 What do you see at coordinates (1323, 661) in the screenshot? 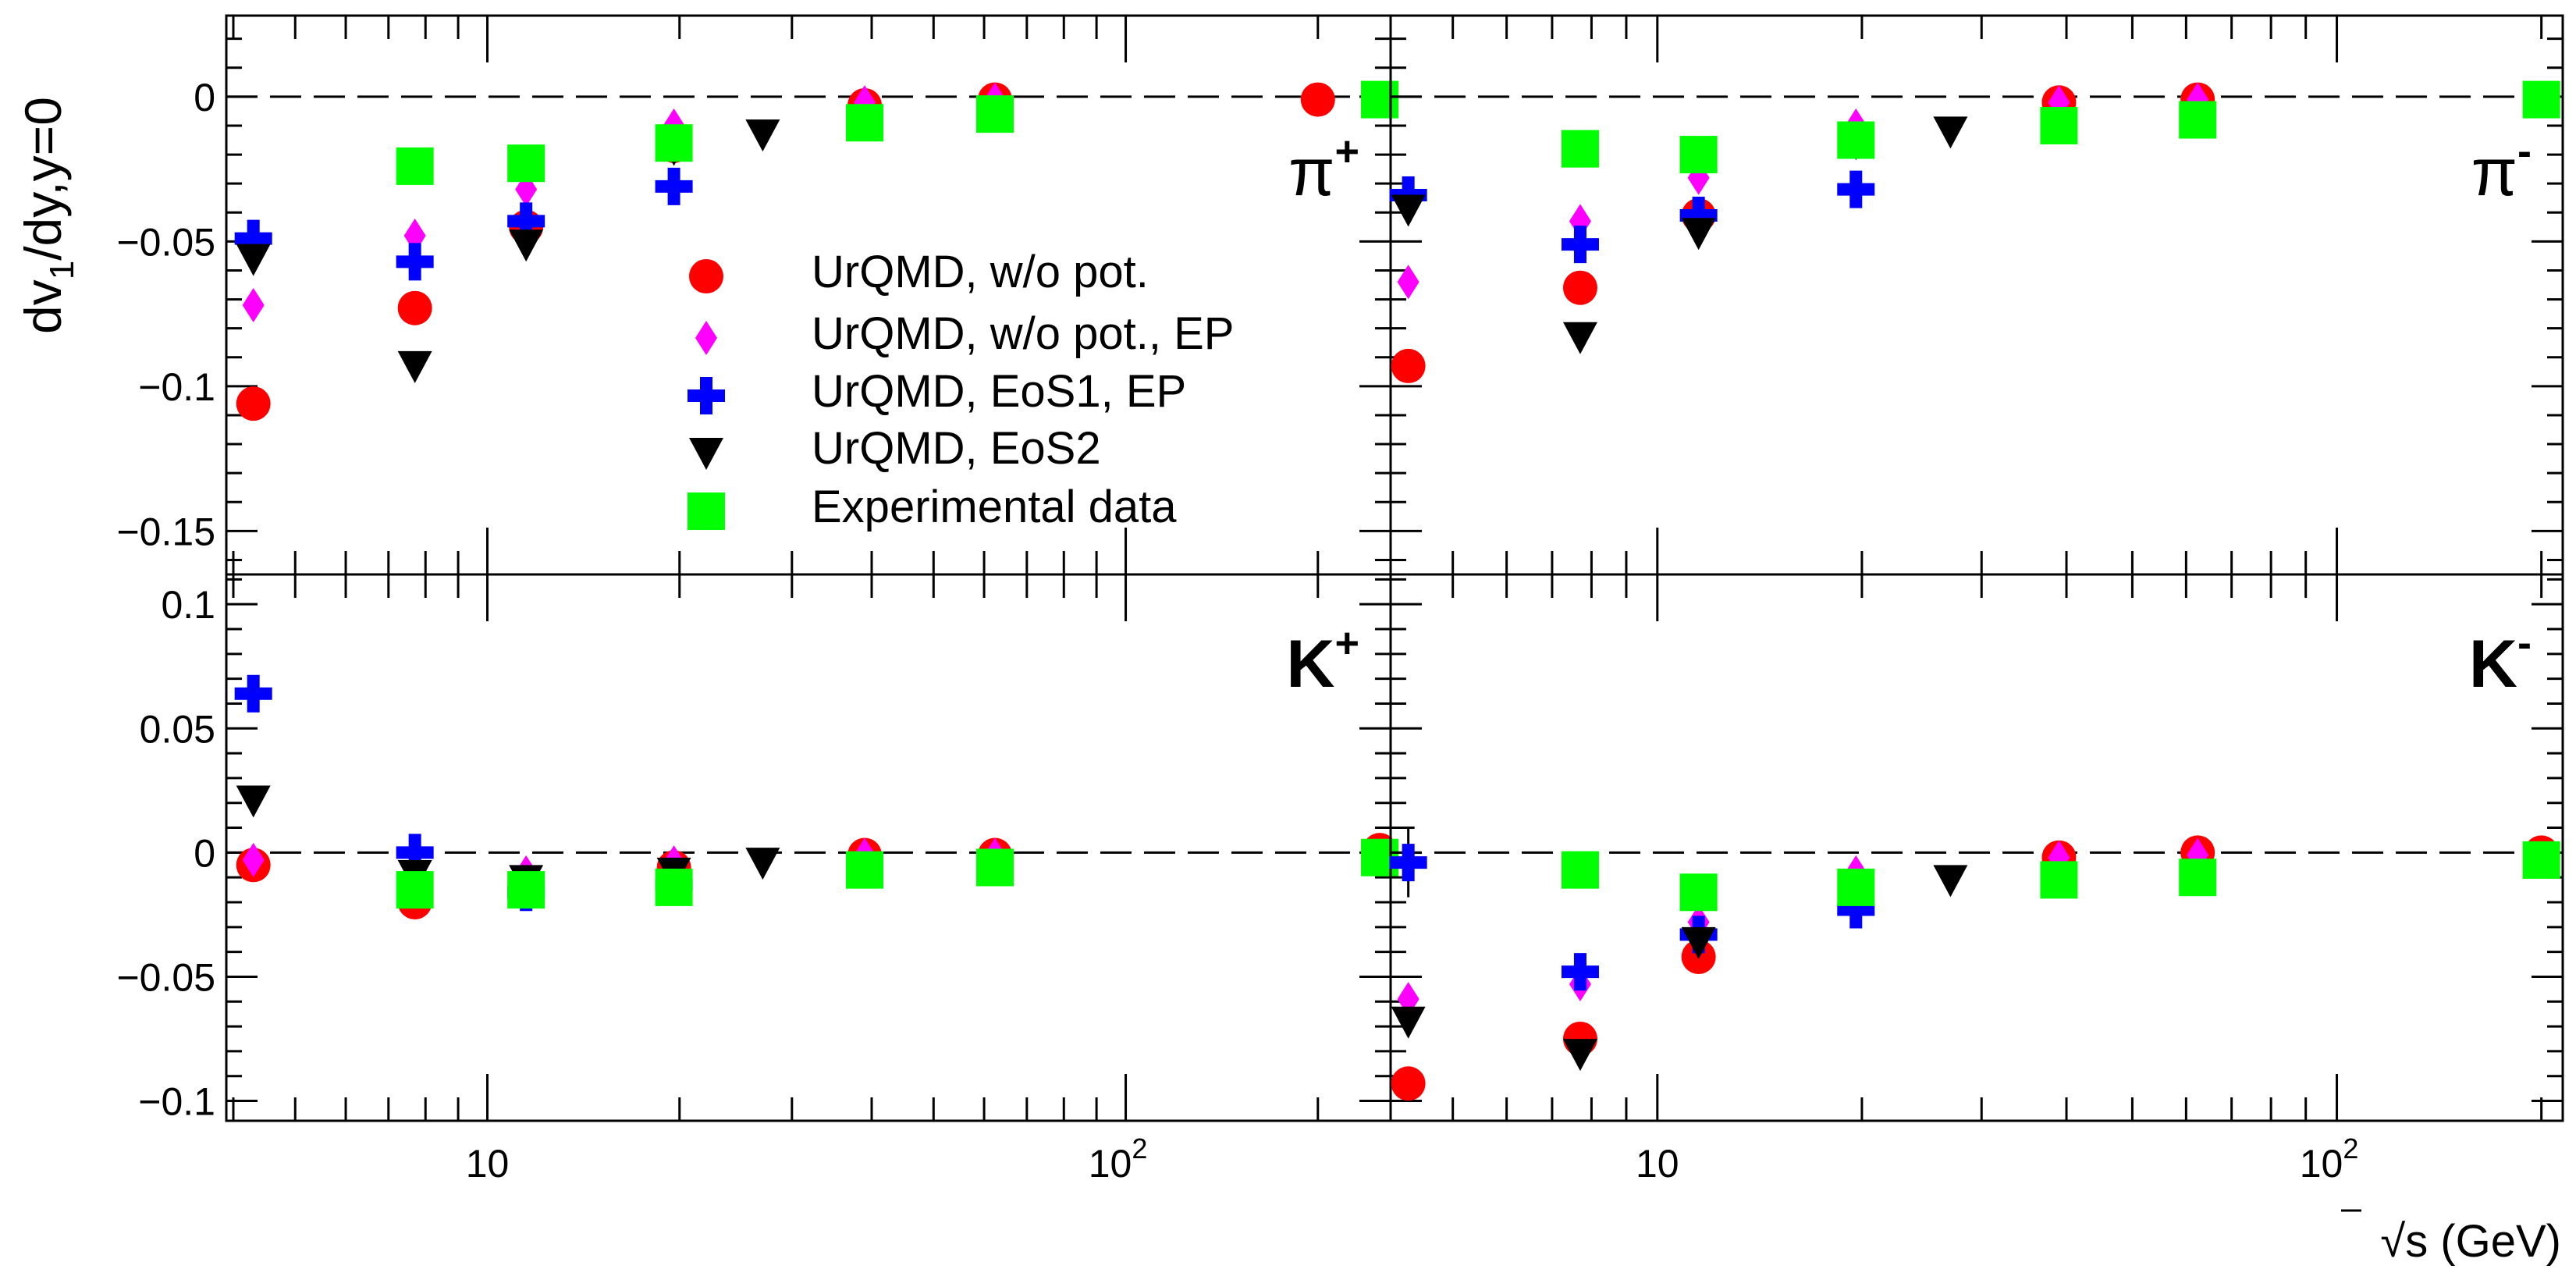
I see `particle-label: K+` at bounding box center [1323, 661].